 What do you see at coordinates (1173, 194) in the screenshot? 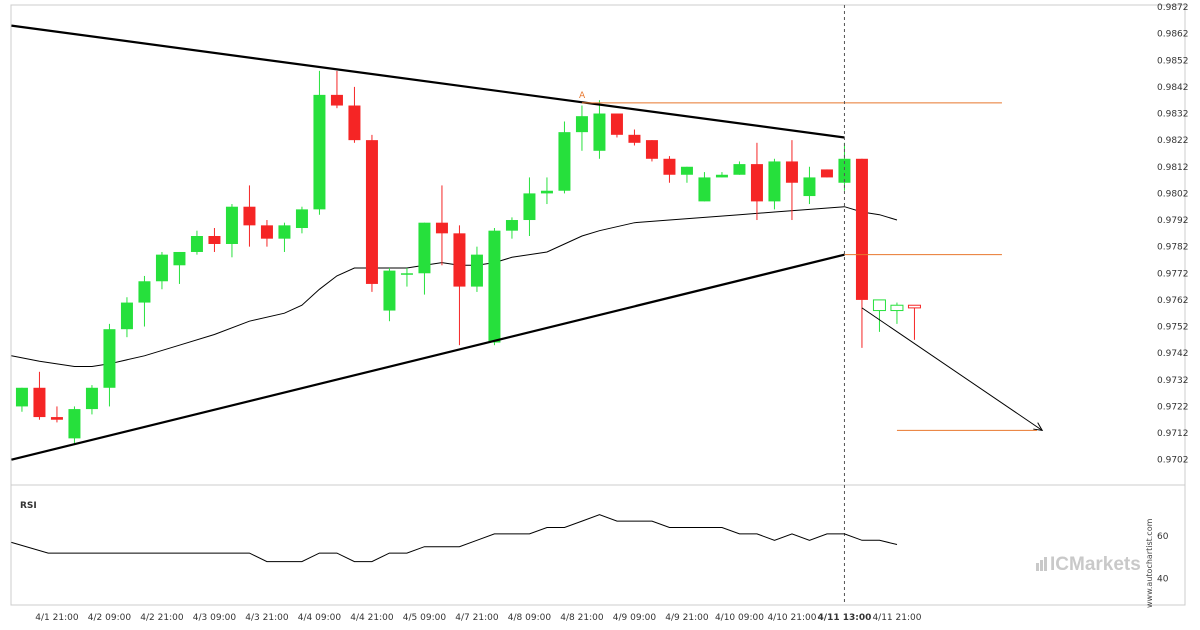
I see `price-tick-label: 0.9802` at bounding box center [1173, 194].